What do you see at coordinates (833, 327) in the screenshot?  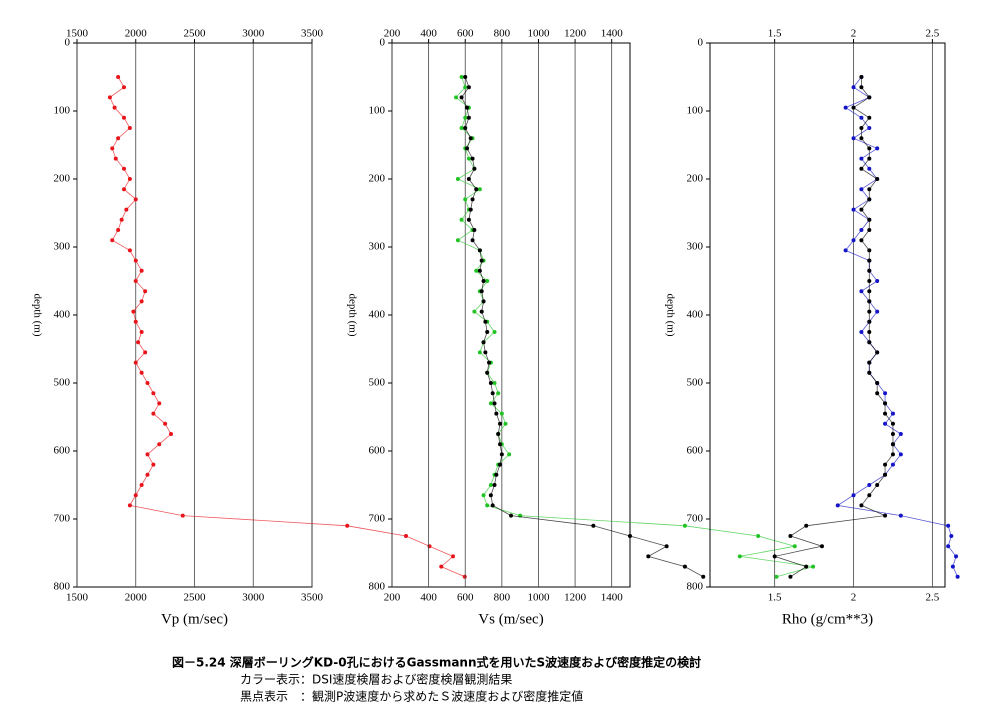 I see `series-line` at bounding box center [833, 327].